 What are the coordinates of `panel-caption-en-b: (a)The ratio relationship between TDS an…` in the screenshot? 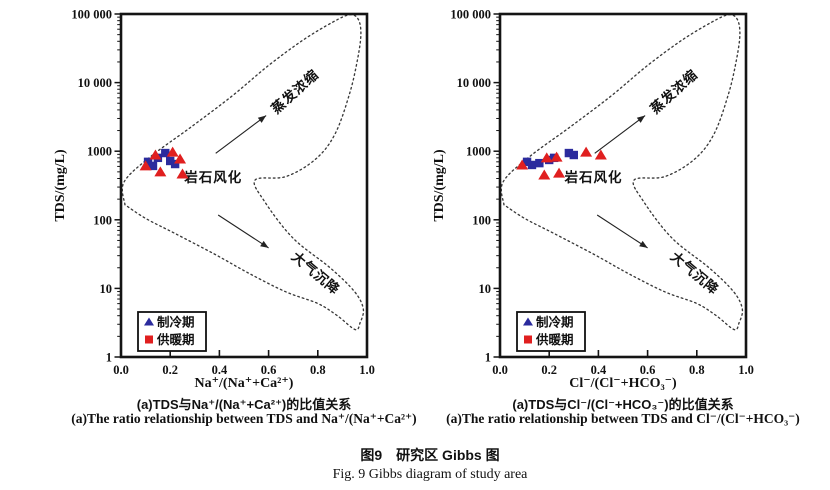 It's located at (623, 418).